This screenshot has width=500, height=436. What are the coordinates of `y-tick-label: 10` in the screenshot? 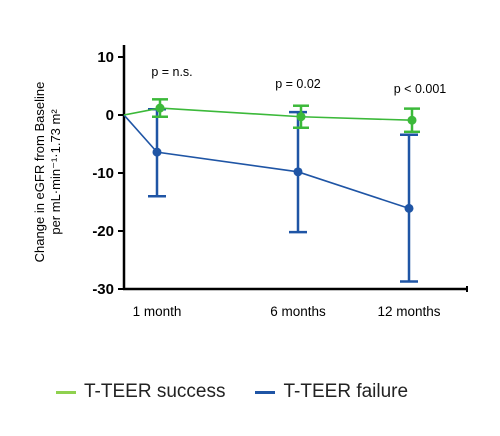 It's located at (105, 57).